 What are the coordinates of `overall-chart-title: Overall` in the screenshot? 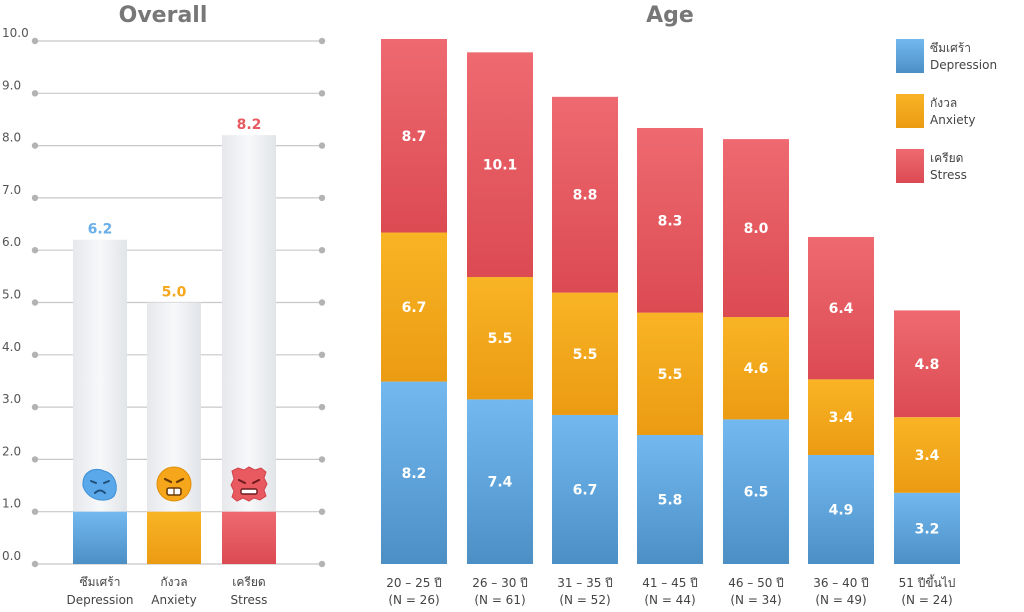 It's located at (163, 15).